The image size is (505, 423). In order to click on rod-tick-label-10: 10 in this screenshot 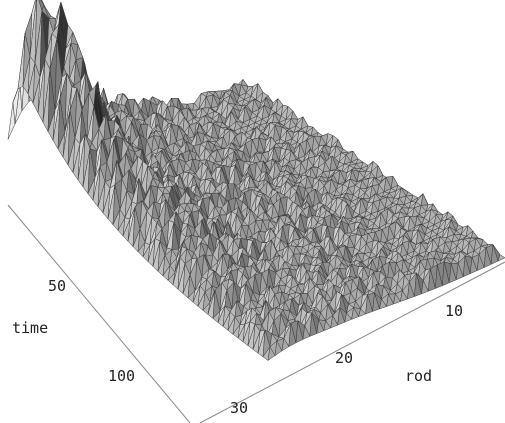, I will do `click(454, 311)`.